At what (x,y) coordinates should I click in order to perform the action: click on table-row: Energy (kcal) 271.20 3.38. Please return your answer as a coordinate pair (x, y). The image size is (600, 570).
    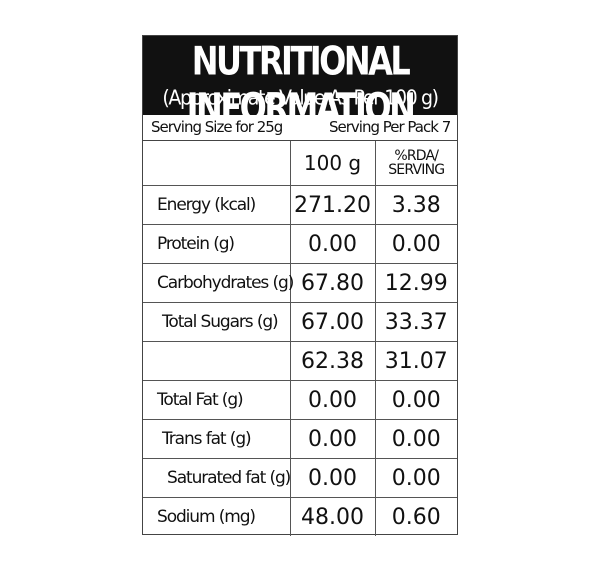
    Looking at the image, I should click on (300, 205).